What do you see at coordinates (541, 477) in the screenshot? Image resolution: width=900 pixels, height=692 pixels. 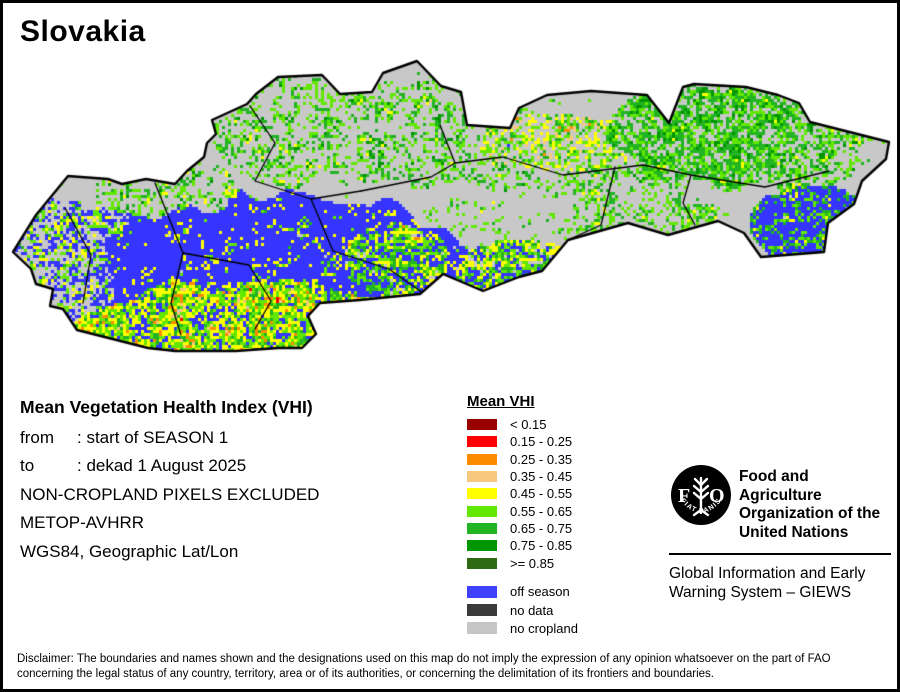 I see `legend-label: 0.35 - 0.45` at bounding box center [541, 477].